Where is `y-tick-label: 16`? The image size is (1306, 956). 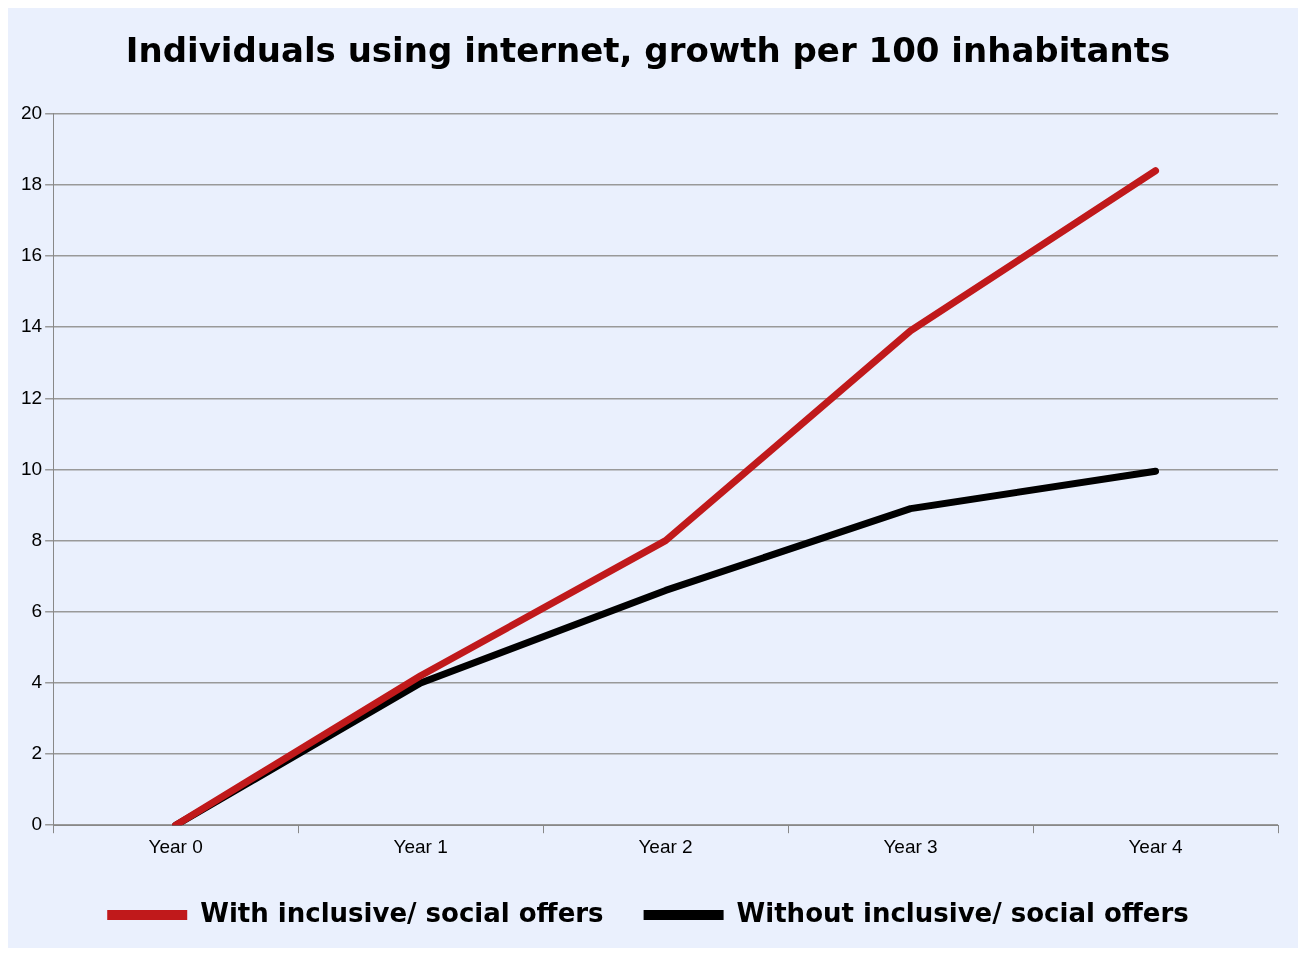
y-tick-label: 16 is located at coordinates (31, 255).